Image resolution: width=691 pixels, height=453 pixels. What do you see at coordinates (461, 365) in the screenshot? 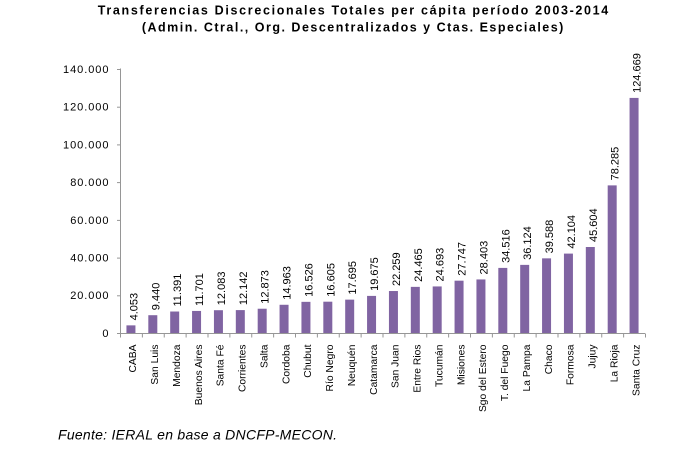
I see `svg-text: Misiones` at bounding box center [461, 365].